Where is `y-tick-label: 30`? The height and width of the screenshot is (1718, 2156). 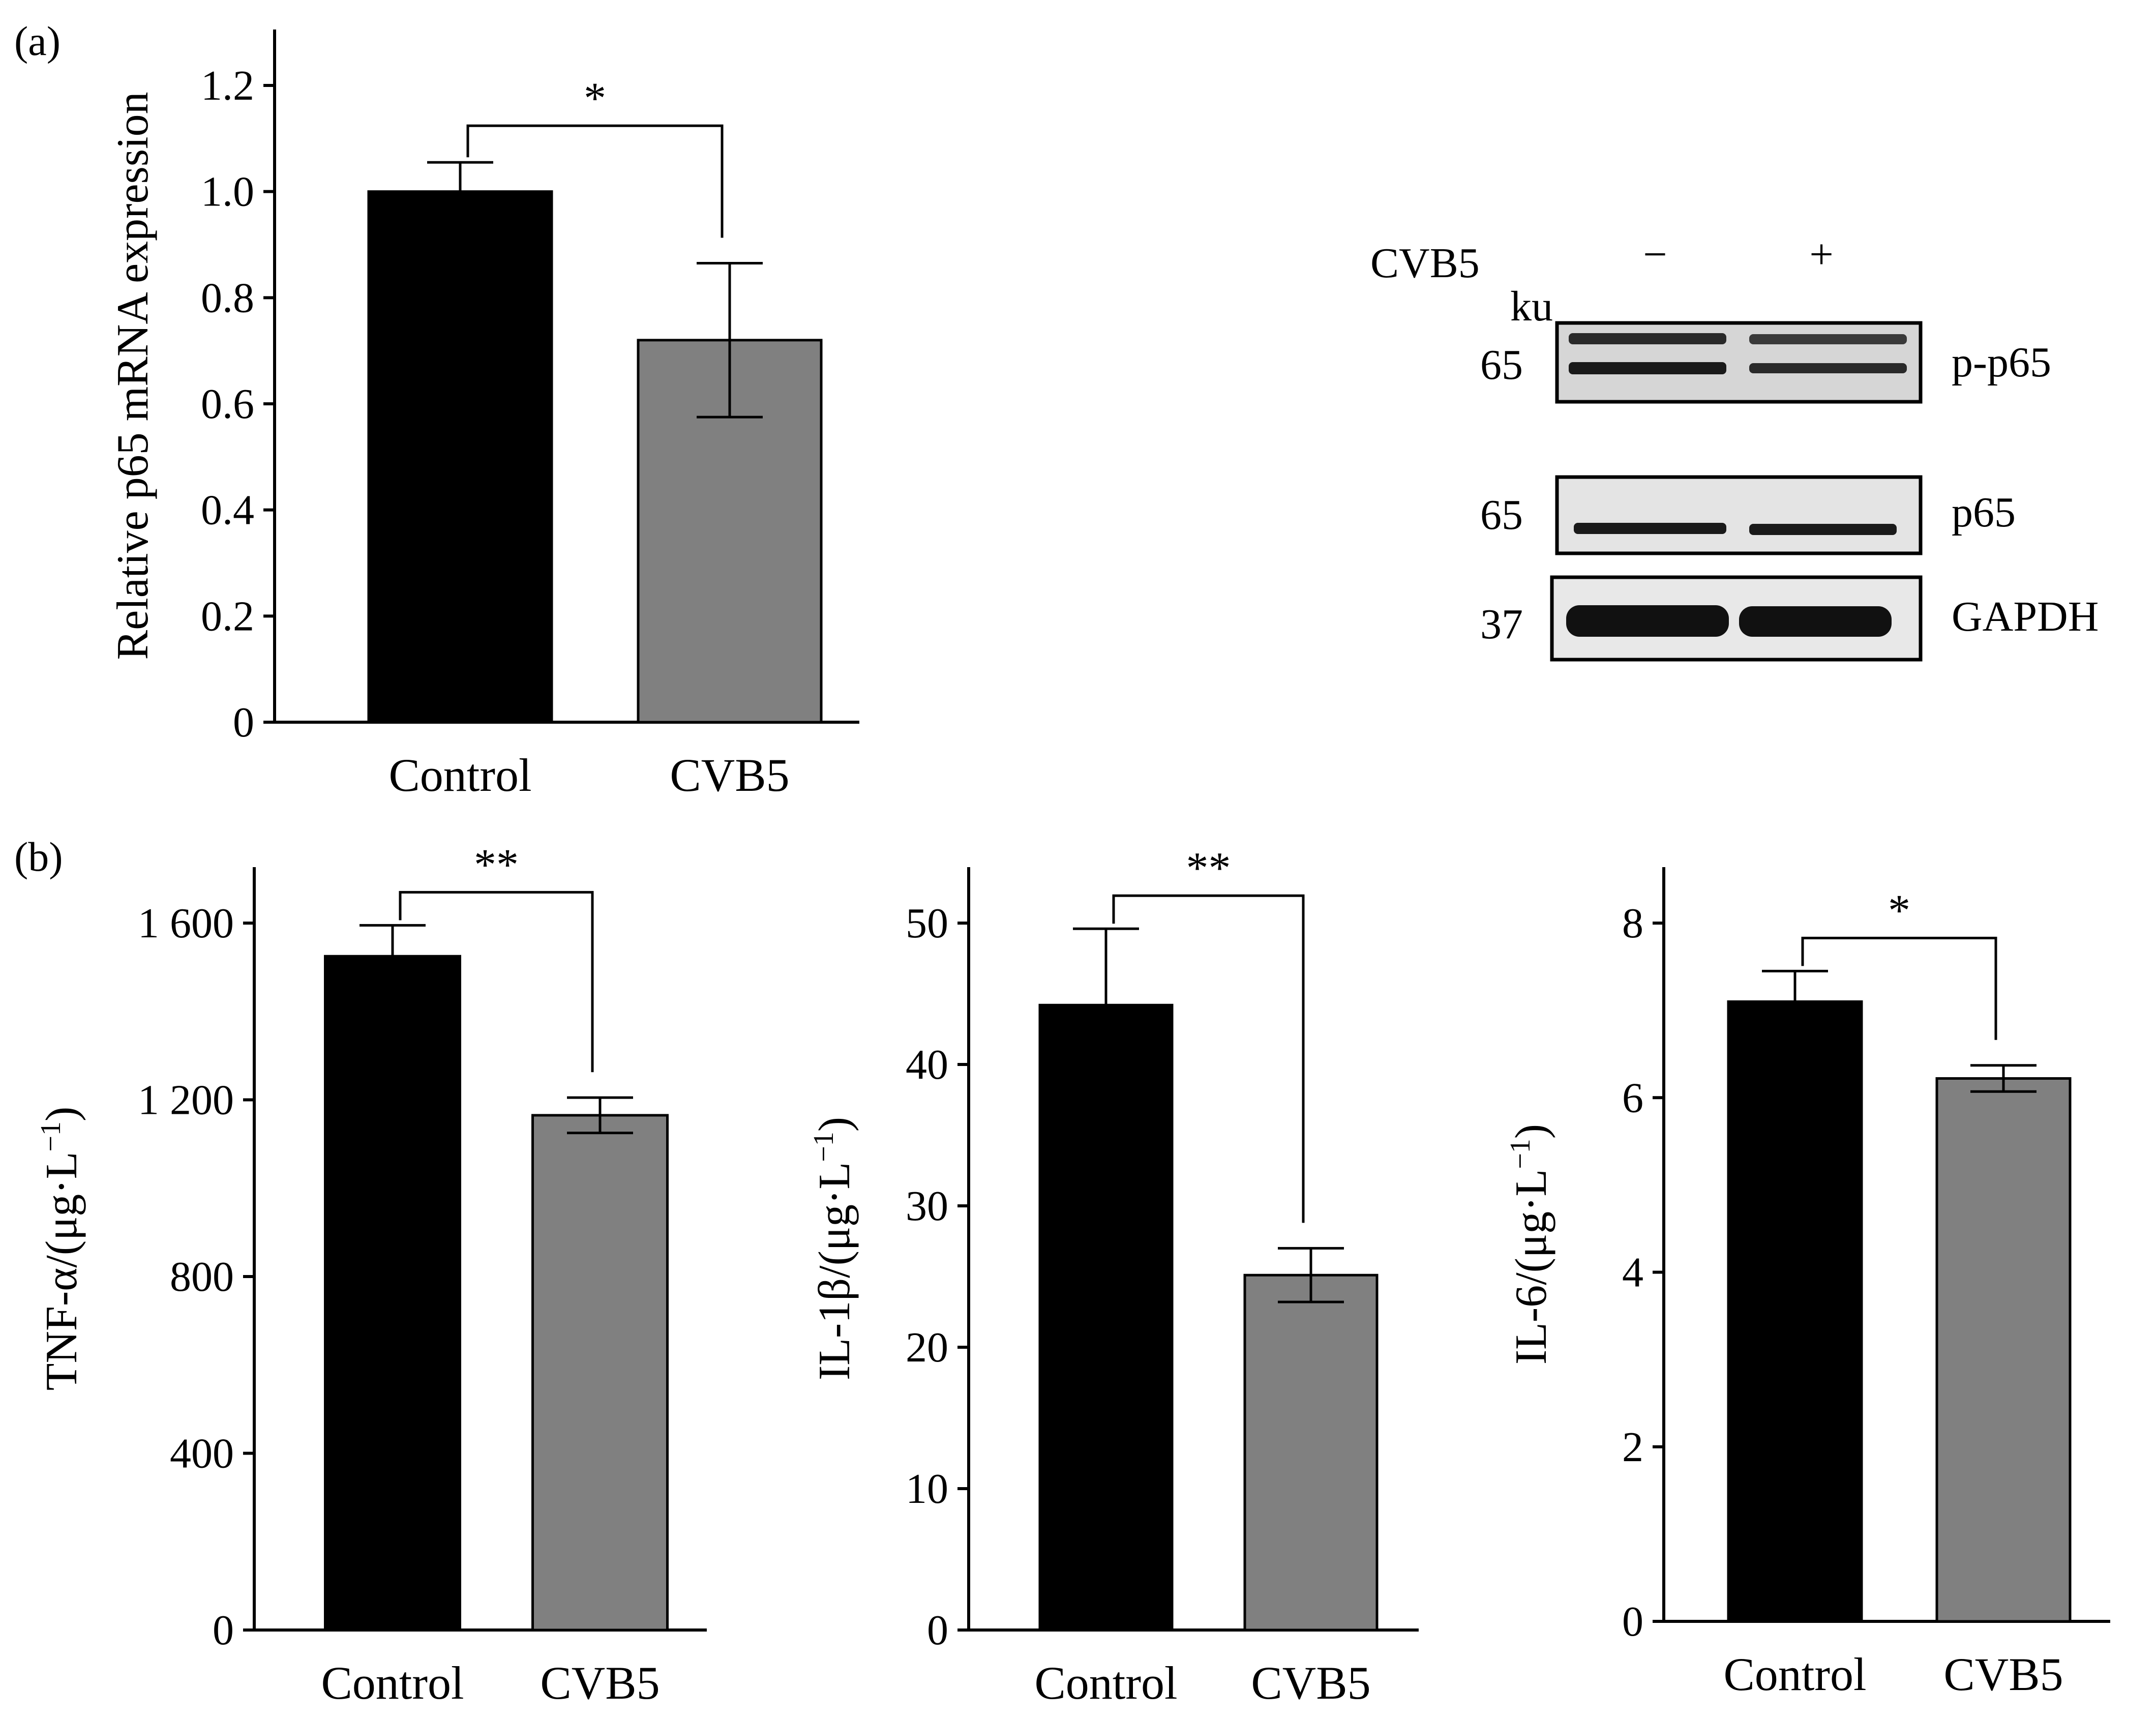 y-tick-label: 30 is located at coordinates (927, 1206).